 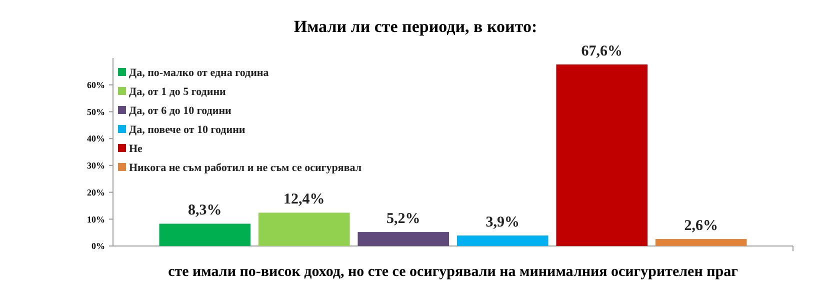 What do you see at coordinates (701, 226) in the screenshot?
I see `data-label: 2,6%` at bounding box center [701, 226].